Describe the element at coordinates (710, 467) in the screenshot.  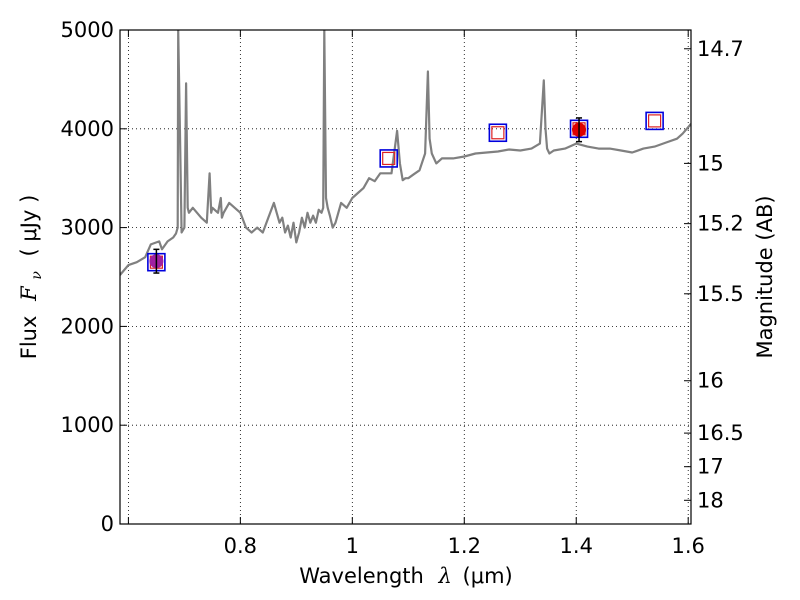
I see `y2-tick-label: 17` at that location.